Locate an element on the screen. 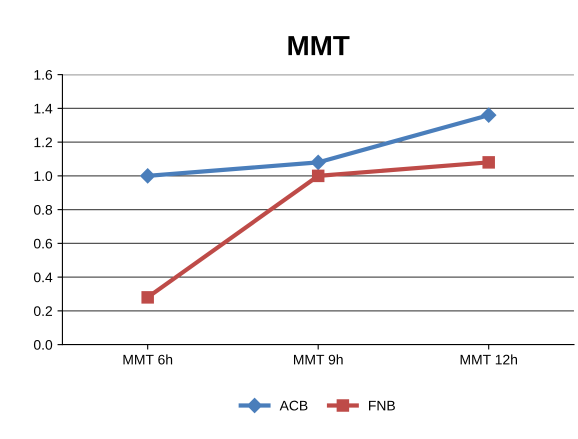 The height and width of the screenshot is (439, 578). y-tick-label: 0.4 is located at coordinates (43, 277).